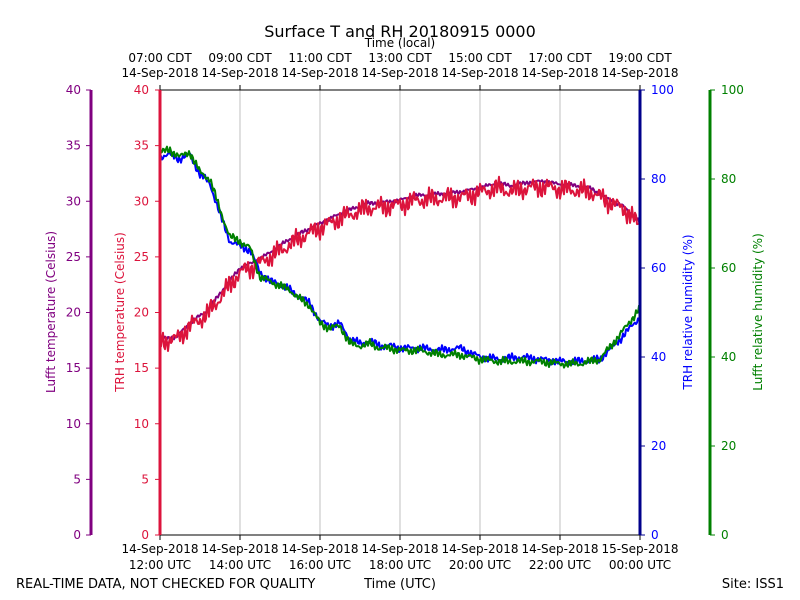 The image size is (800, 600). I want to click on lufft_rh-tick-label-1: 20, so click(728, 446).